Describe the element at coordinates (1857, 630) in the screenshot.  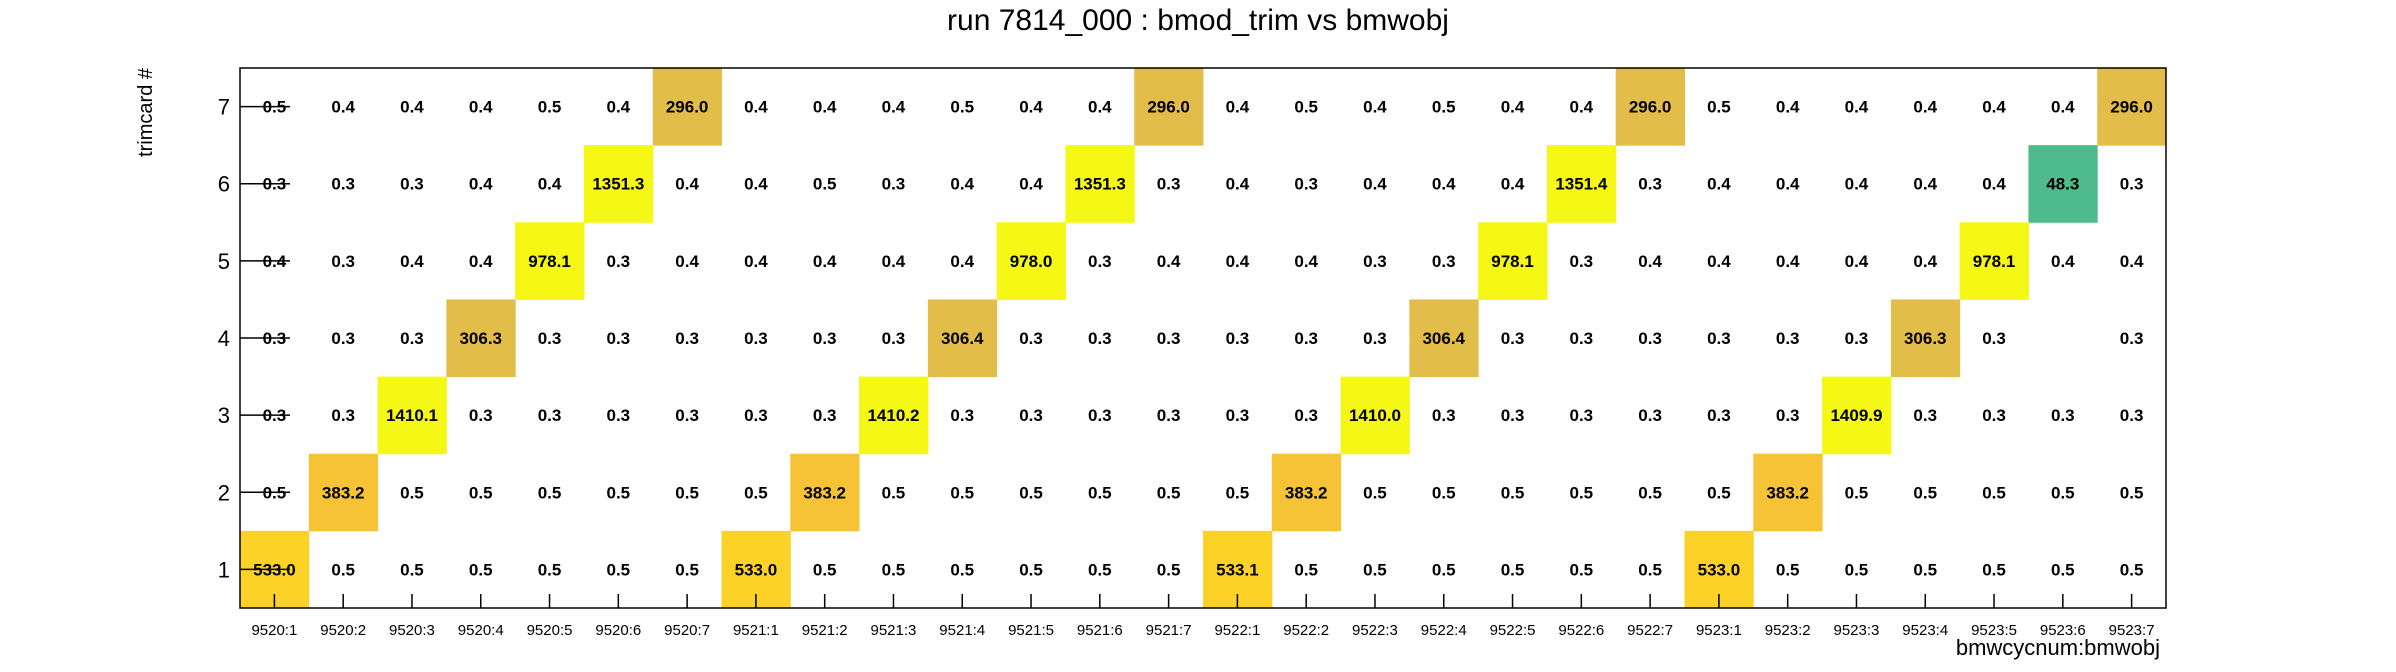
I see `x-tick-label: 9523:3` at that location.